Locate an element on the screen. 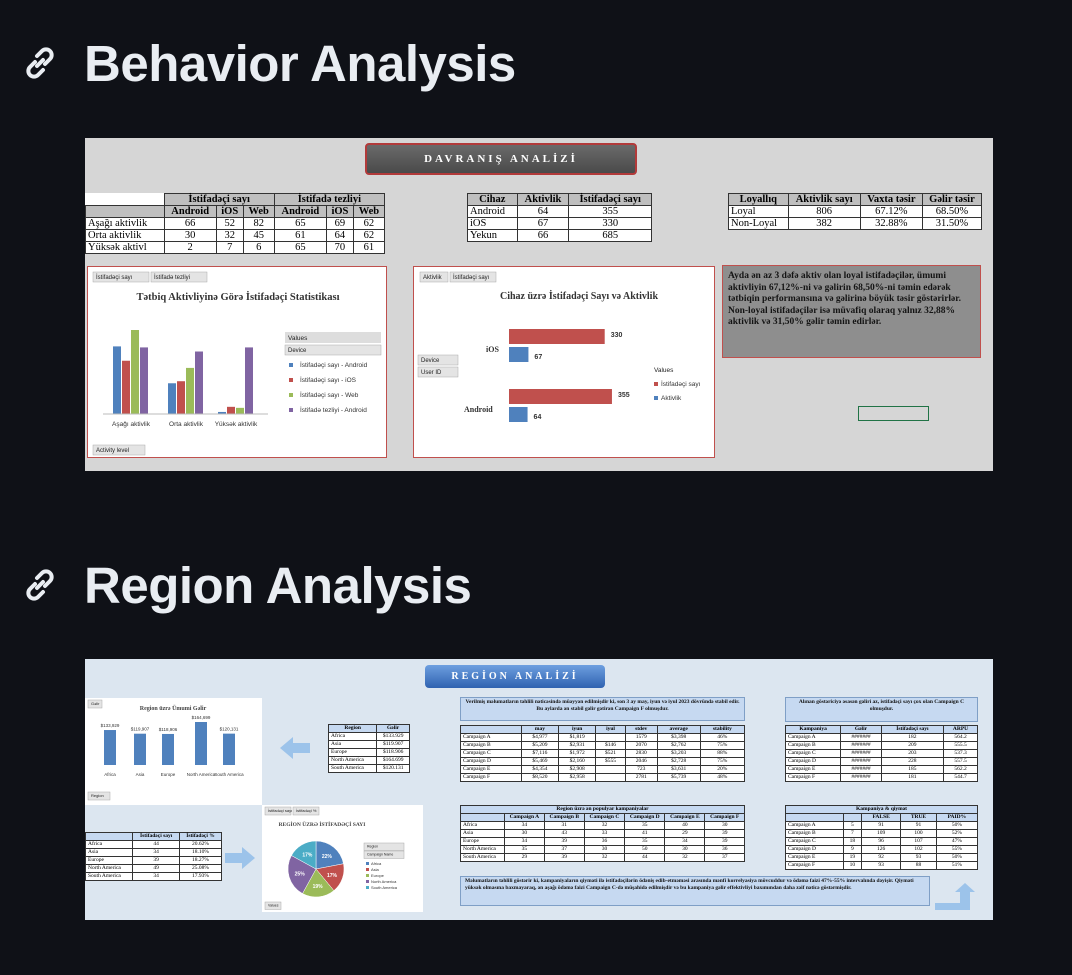  banner: REGİON ANALİZİ is located at coordinates (515, 676).